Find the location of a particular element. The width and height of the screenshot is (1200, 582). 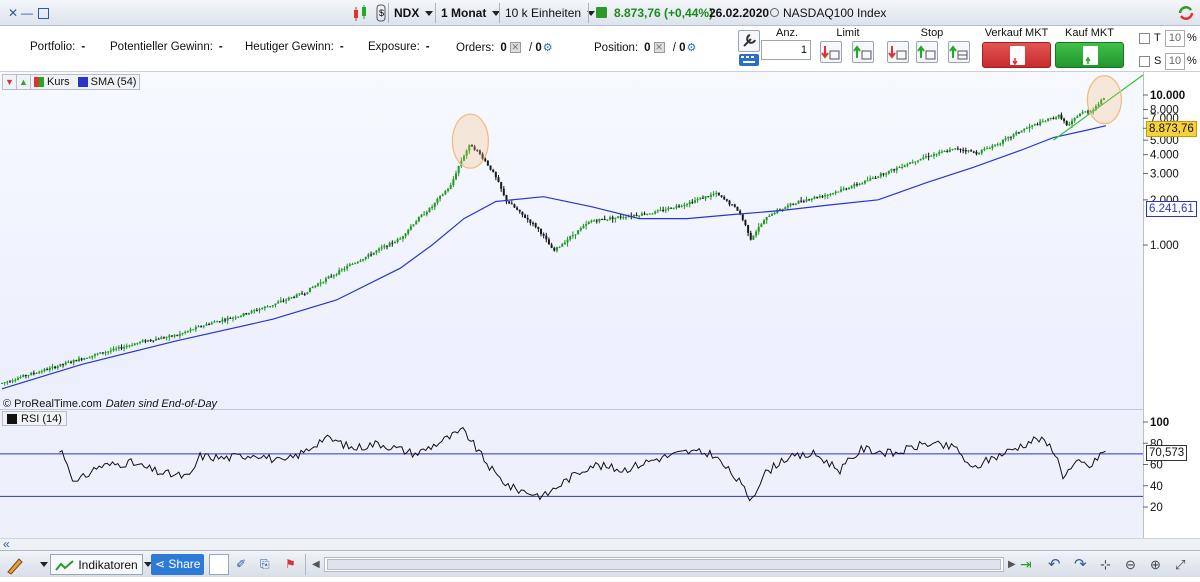

close-position-icon: ✕ is located at coordinates (659, 48).